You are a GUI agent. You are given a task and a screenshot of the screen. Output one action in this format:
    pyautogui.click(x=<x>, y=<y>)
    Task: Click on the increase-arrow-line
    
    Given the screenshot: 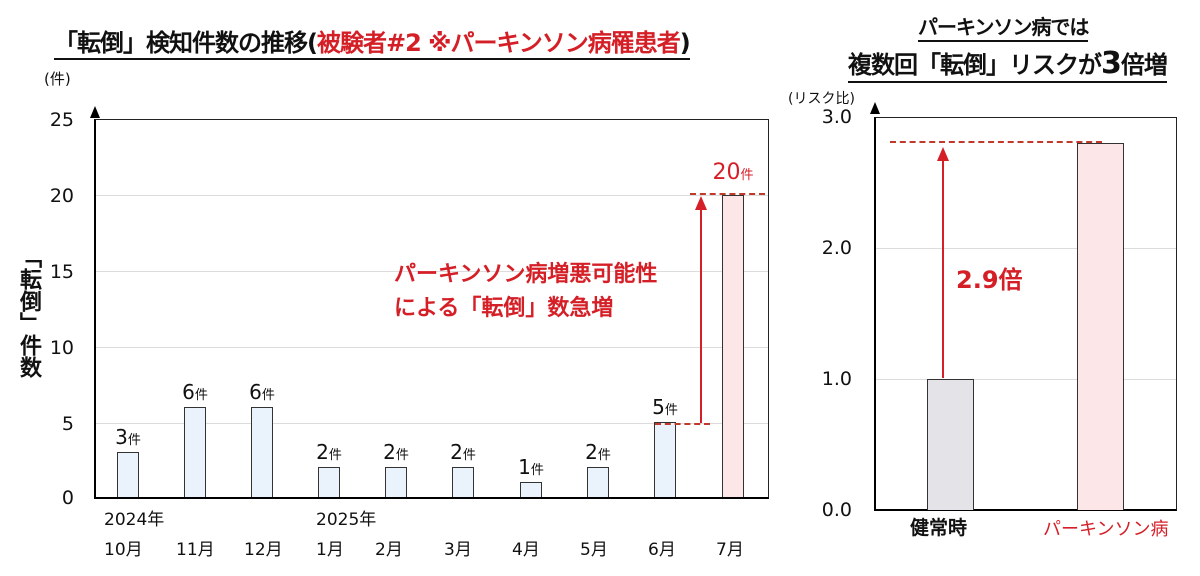 What is the action you would take?
    pyautogui.click(x=701, y=315)
    